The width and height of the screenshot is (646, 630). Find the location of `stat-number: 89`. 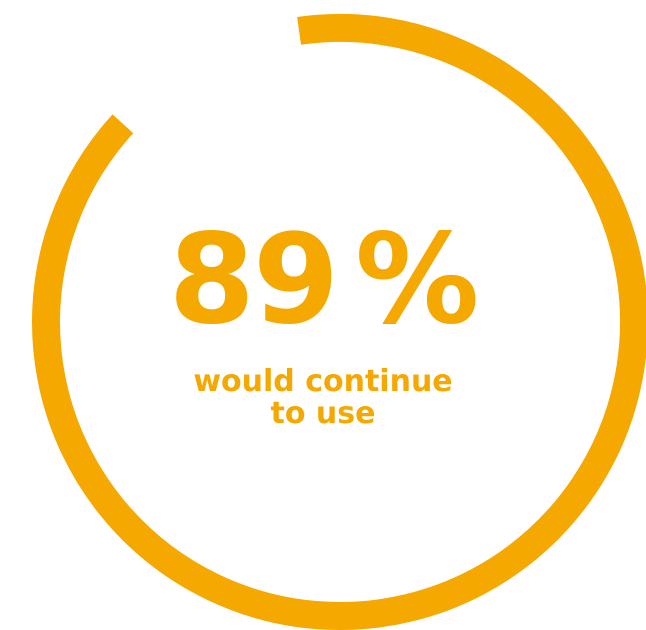

stat-number: 89 is located at coordinates (254, 280).